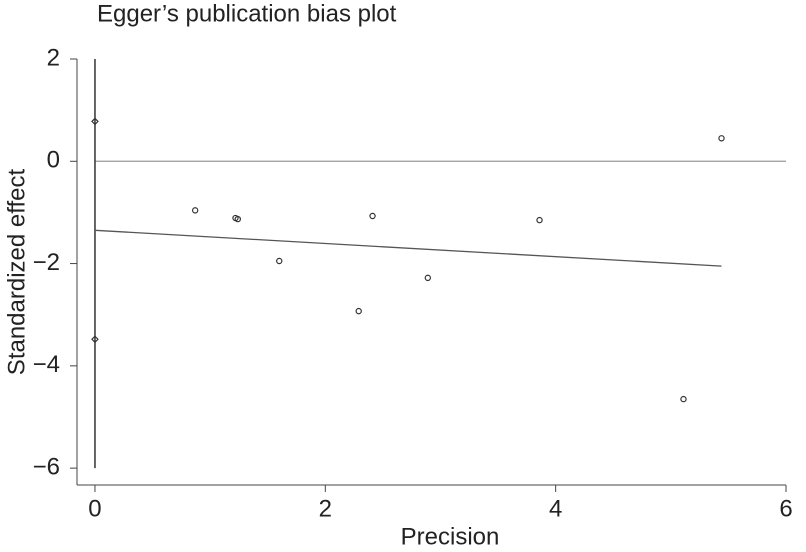  Describe the element at coordinates (555, 508) in the screenshot. I see `x-tick-label: 4` at that location.